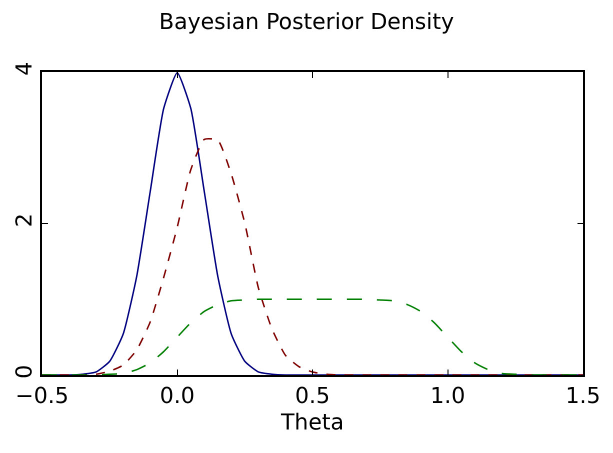 This screenshot has width=613, height=453. What do you see at coordinates (177, 397) in the screenshot?
I see `x-tick-label: 0.0` at bounding box center [177, 397].